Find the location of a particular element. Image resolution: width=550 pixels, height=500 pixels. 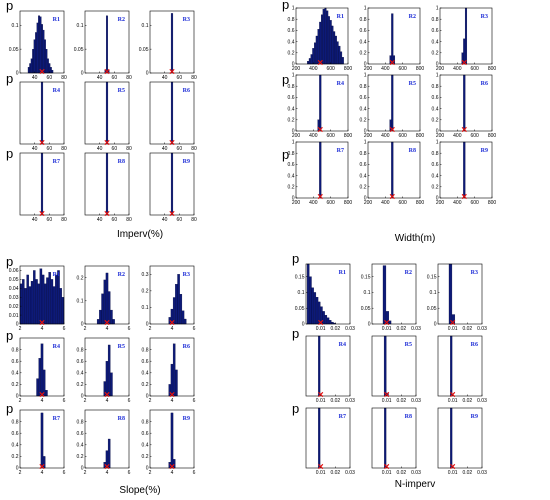

panel-label: R8 is located at coordinates (121, 162).